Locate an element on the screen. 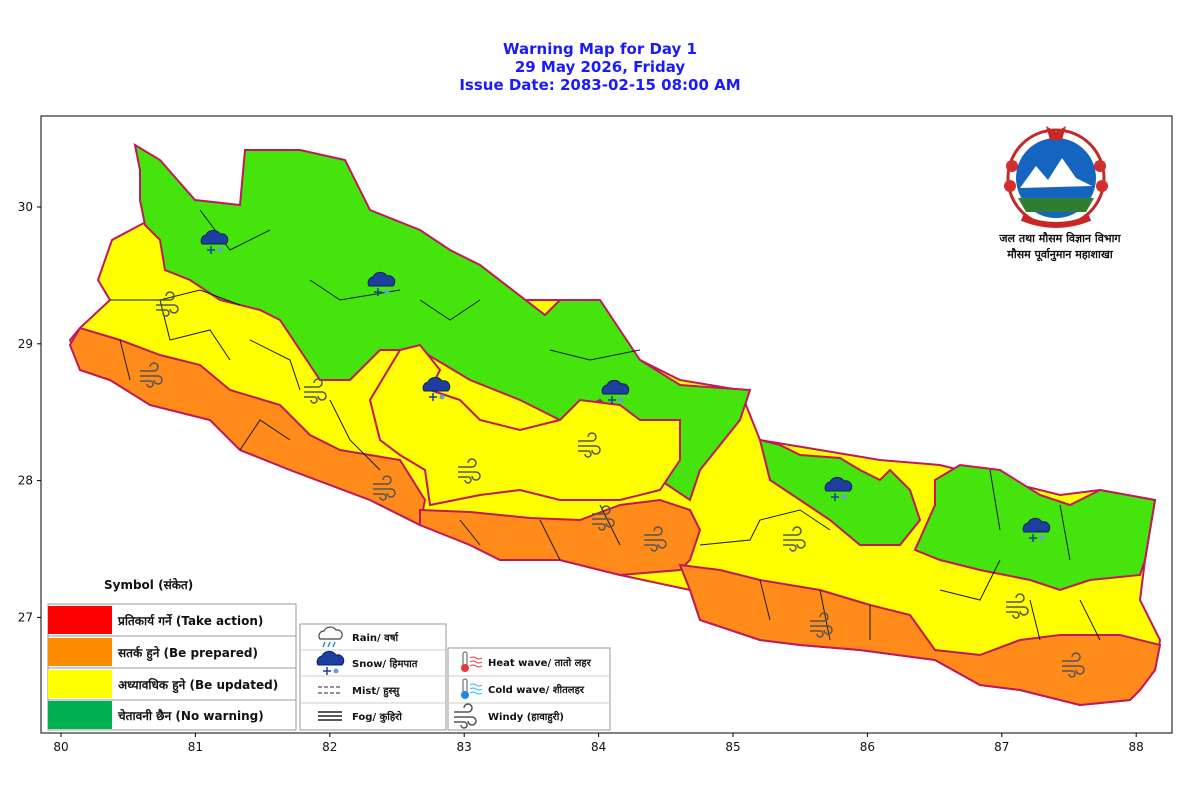 The image size is (1200, 800). cold-wave-icon is located at coordinates (472, 688).